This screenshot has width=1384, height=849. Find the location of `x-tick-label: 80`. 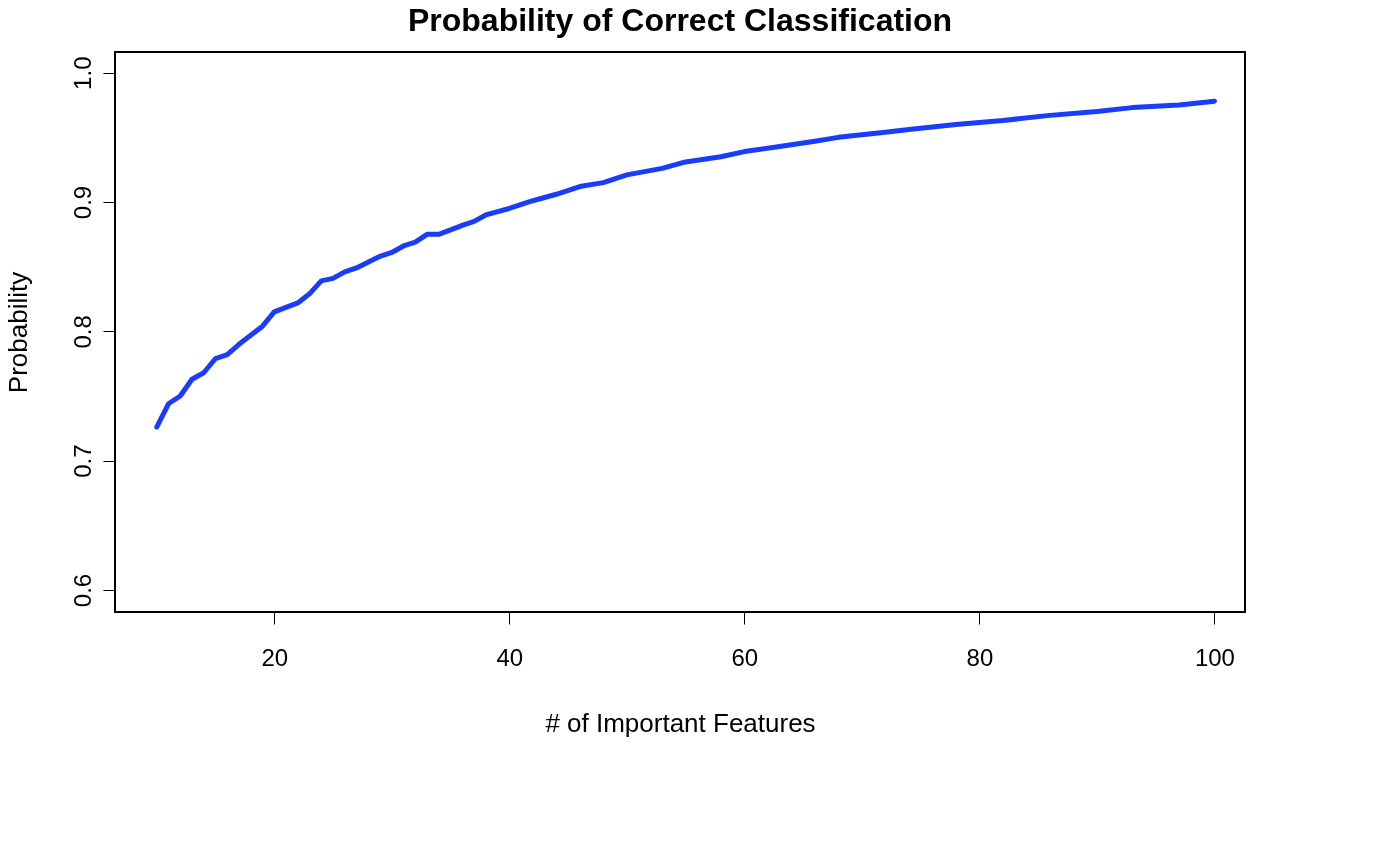

x-tick-label: 80 is located at coordinates (980, 657).